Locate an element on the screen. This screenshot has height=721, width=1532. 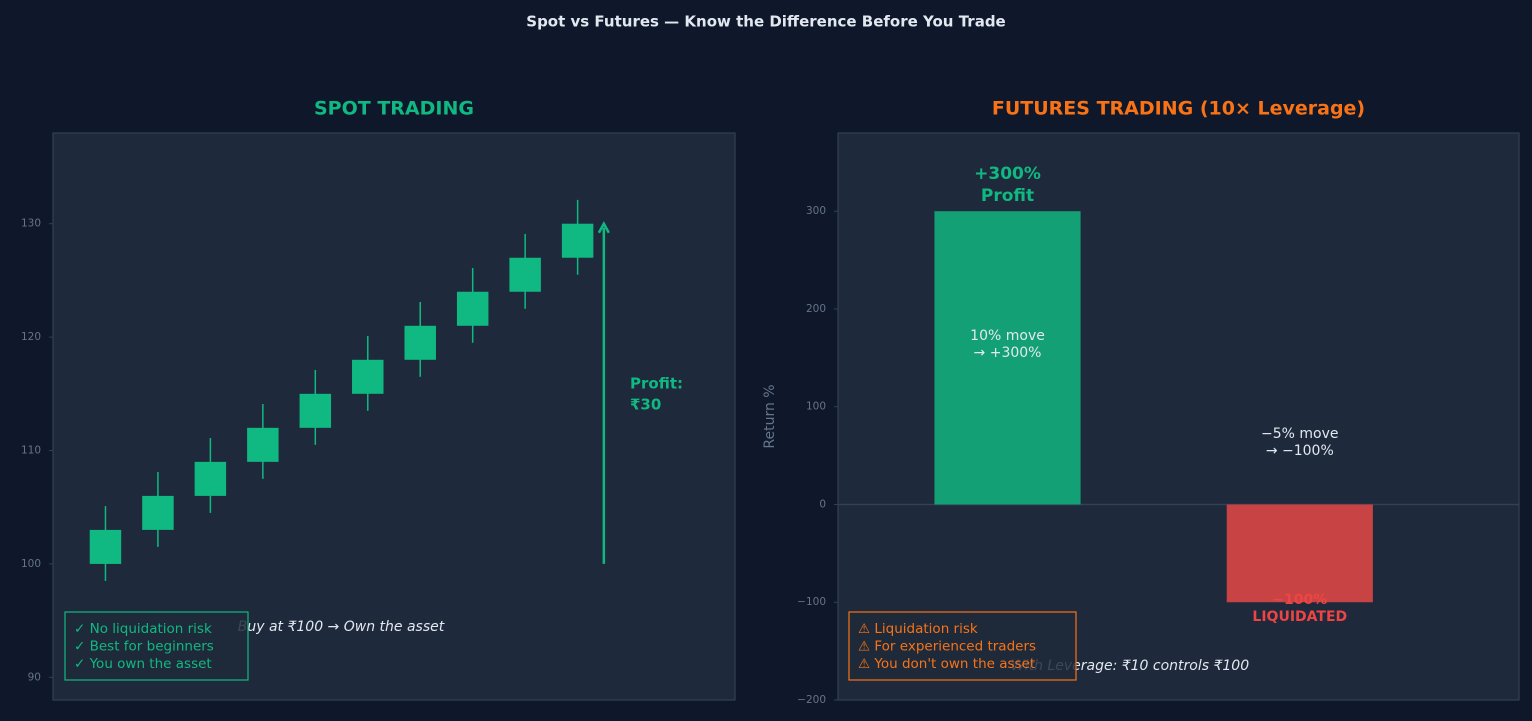
y-tick-label: 200 is located at coordinates (816, 309).